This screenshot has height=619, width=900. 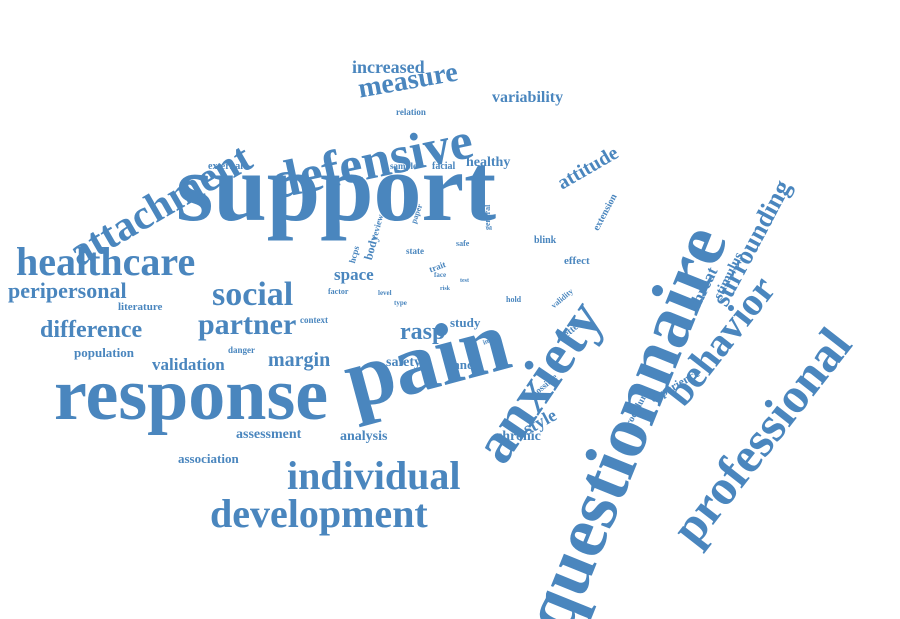 I want to click on word-variability: variability, so click(x=528, y=97).